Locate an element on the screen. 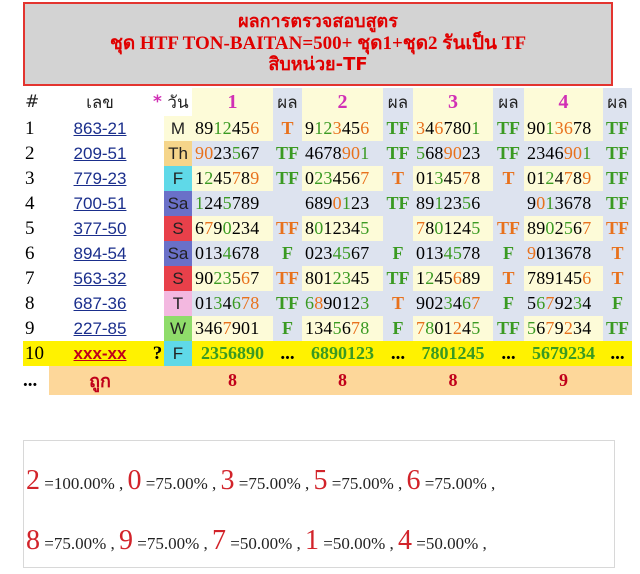 The width and height of the screenshot is (640, 574). row-day-badge: W is located at coordinates (178, 328).